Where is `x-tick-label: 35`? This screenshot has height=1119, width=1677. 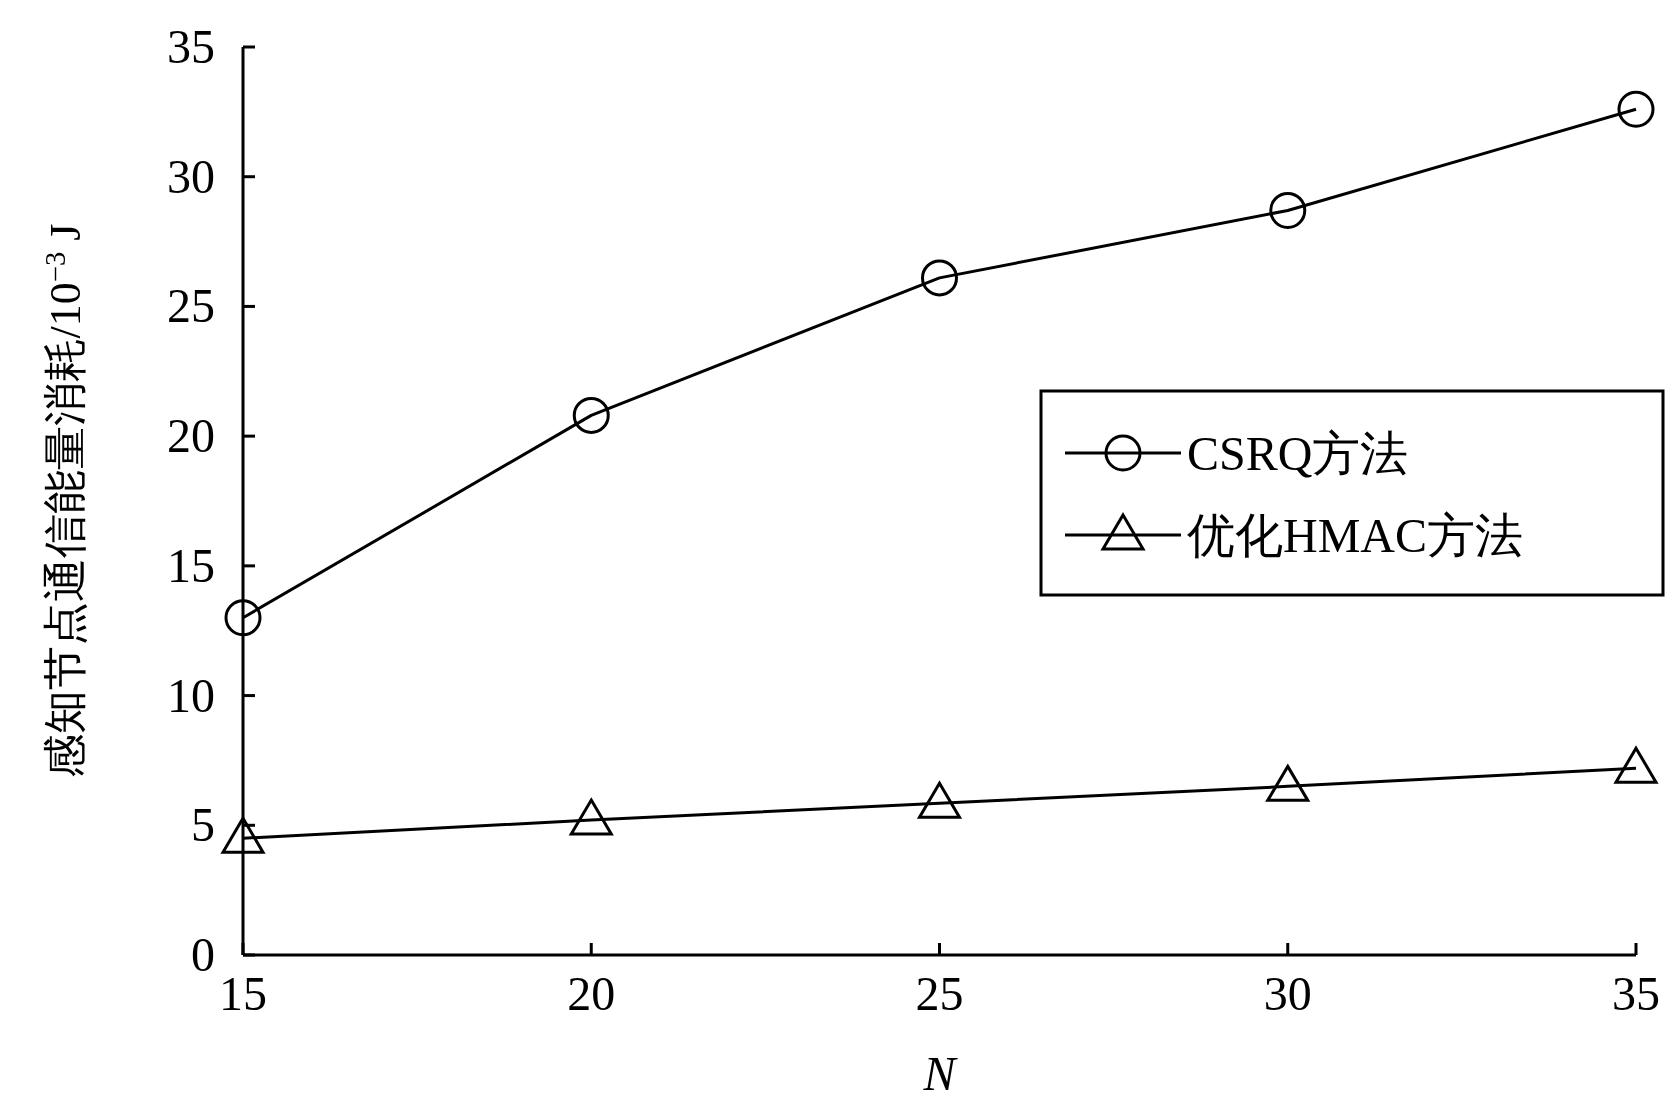 x-tick-label: 35 is located at coordinates (1636, 993).